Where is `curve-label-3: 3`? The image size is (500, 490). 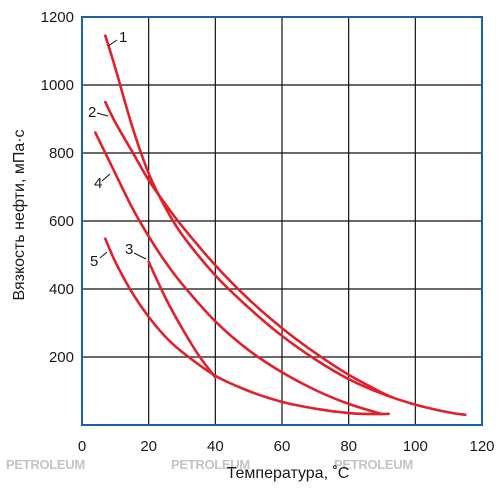 curve-label-3: 3 is located at coordinates (129, 249).